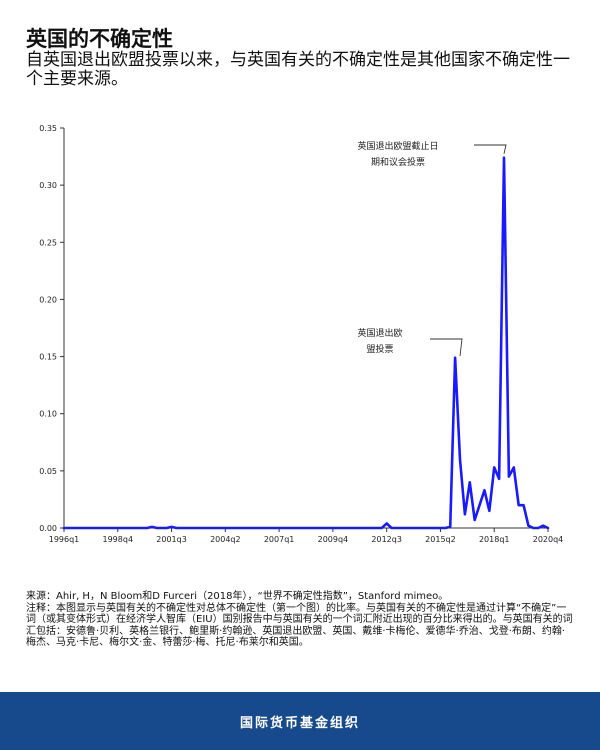 The width and height of the screenshot is (600, 750). Describe the element at coordinates (440, 539) in the screenshot. I see `x-tick-label: 2015q2` at that location.